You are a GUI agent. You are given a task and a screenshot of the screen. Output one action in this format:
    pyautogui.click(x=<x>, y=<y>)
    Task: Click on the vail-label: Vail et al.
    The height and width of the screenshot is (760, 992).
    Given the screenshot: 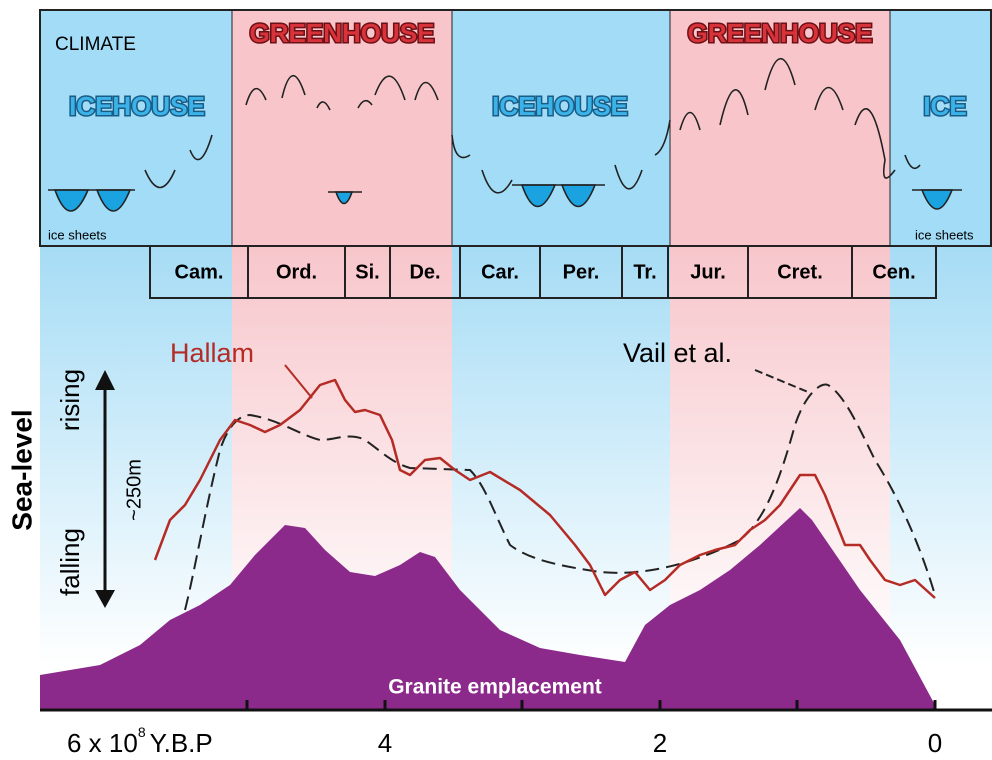 What is the action you would take?
    pyautogui.click(x=677, y=353)
    